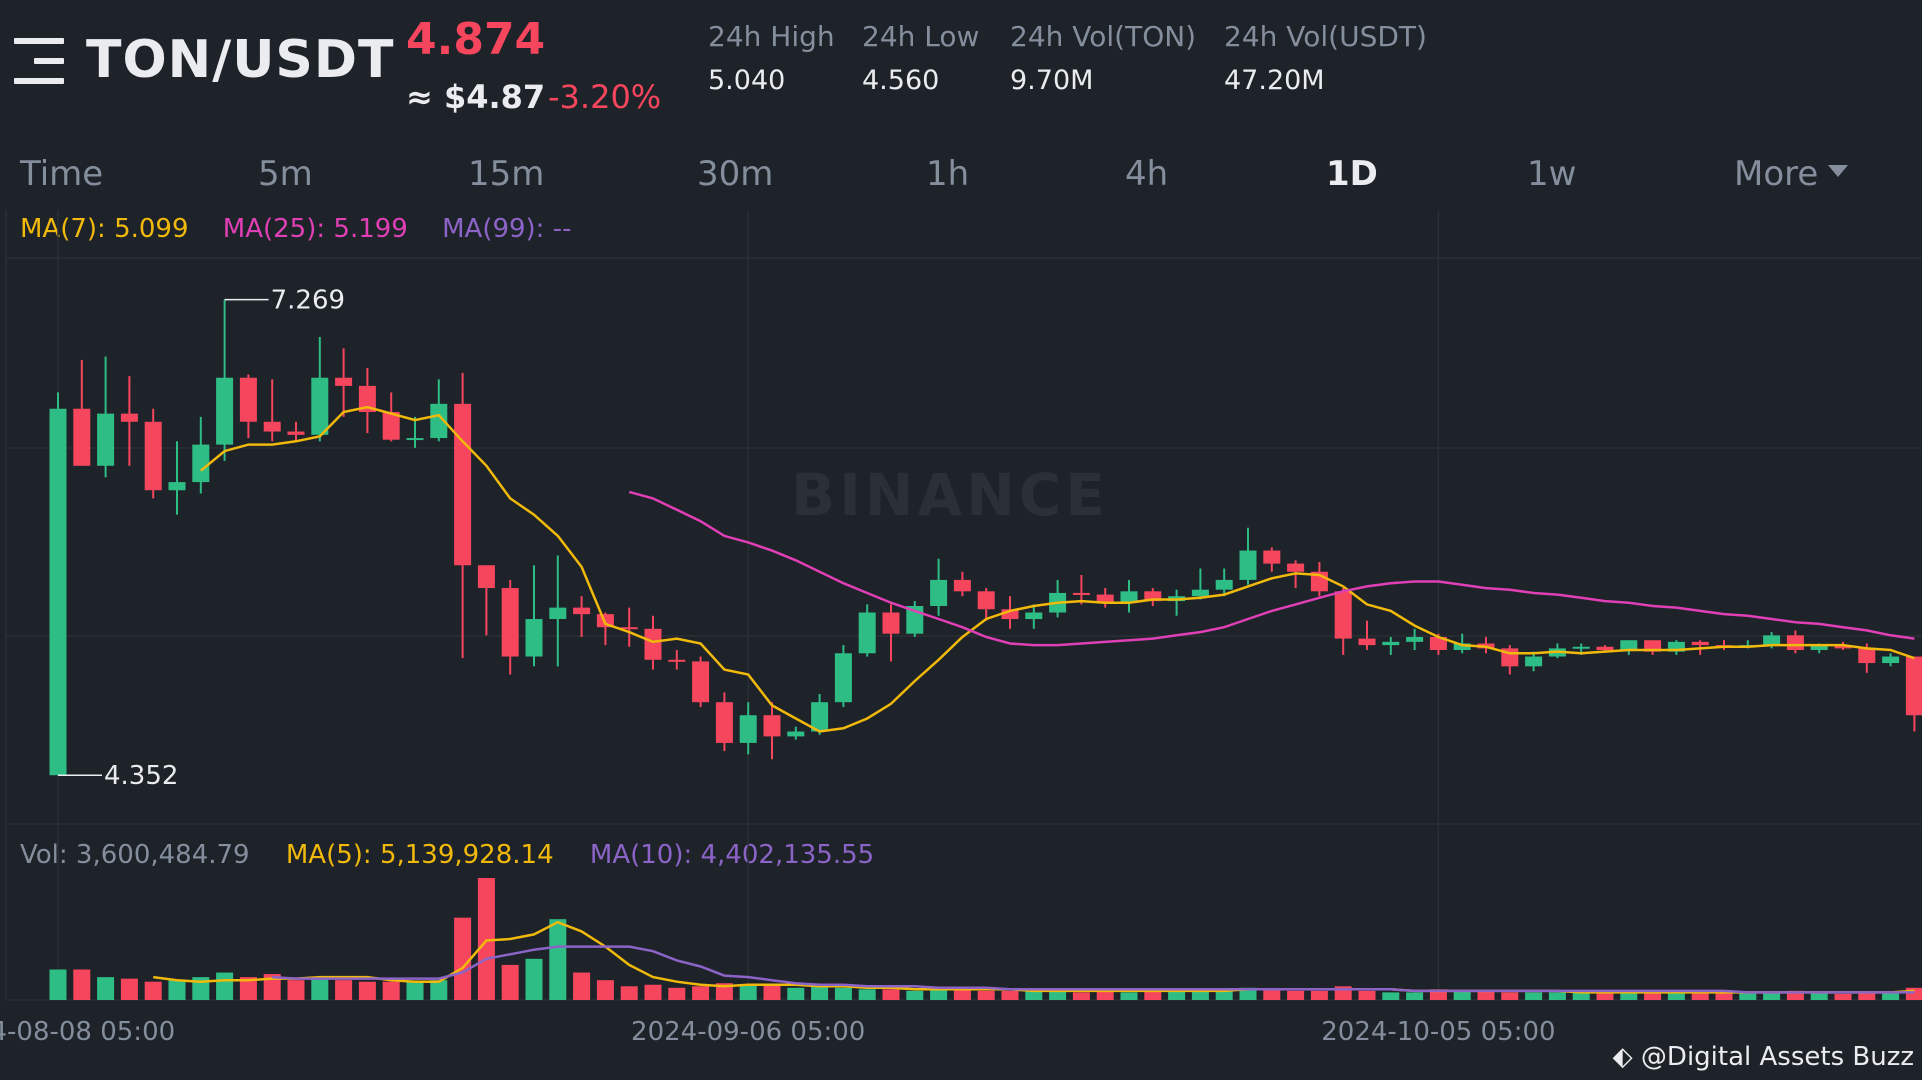  Describe the element at coordinates (605, 97) in the screenshot. I see `price-change-percent: -3.20%` at that location.